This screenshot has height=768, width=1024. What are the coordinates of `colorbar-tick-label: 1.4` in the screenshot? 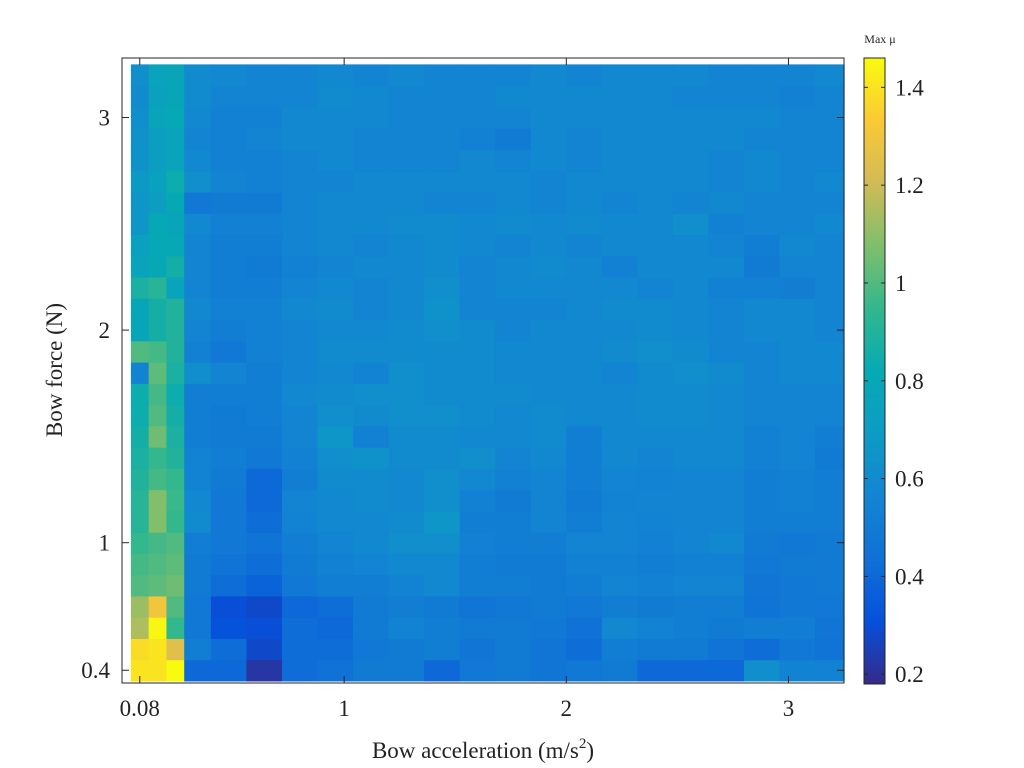 It's located at (909, 87).